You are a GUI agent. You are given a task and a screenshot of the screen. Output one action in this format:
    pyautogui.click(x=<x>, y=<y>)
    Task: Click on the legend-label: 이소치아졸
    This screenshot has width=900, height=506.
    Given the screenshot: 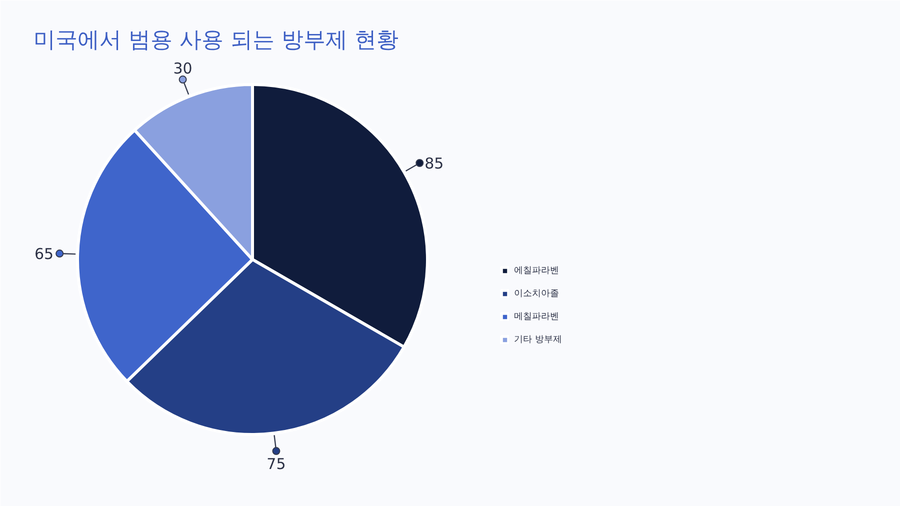 What is the action you would take?
    pyautogui.click(x=536, y=294)
    